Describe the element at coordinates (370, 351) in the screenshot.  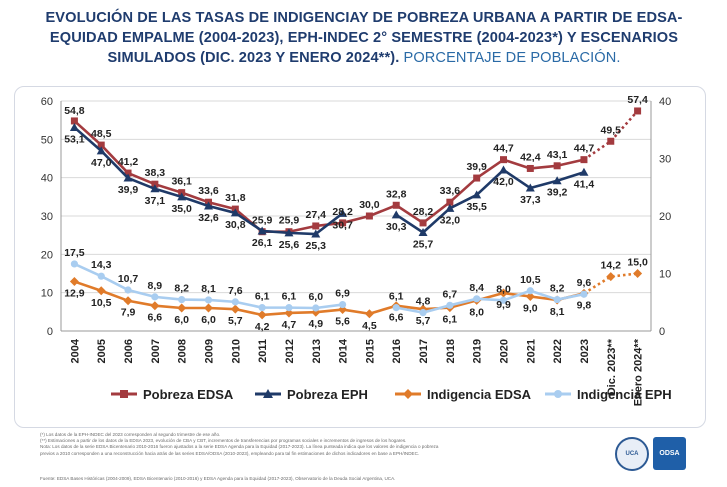
I see `x-tick-label: 2015` at that location.